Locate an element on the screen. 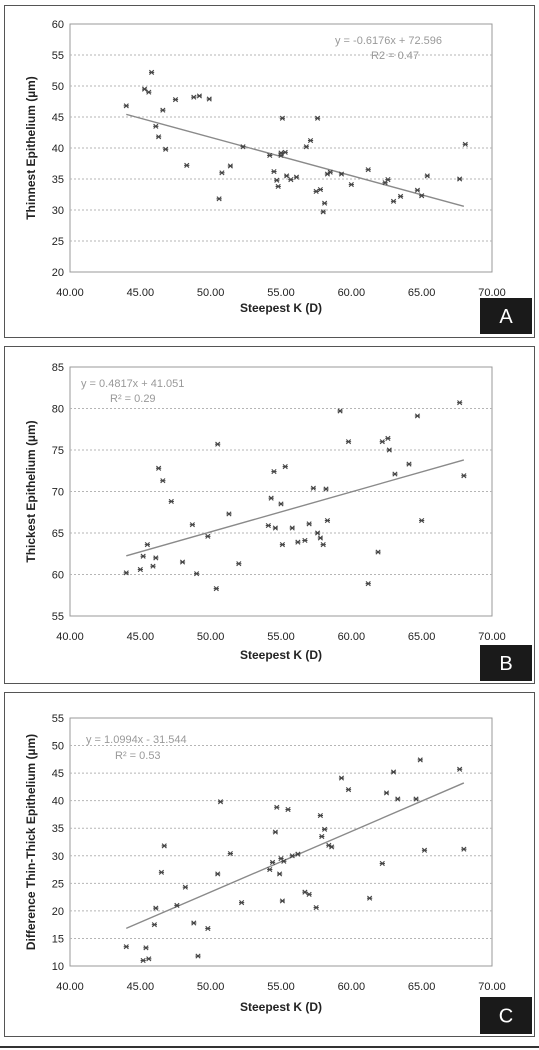  y-tick-label: 75 is located at coordinates (58, 451).